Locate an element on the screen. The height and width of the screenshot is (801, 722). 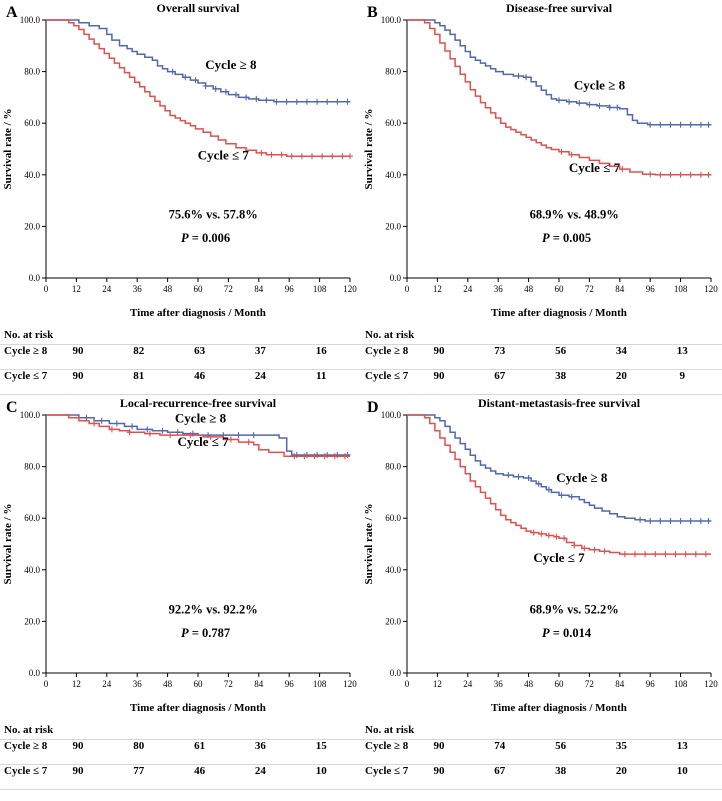
x-tick-label: 48 is located at coordinates (529, 684).